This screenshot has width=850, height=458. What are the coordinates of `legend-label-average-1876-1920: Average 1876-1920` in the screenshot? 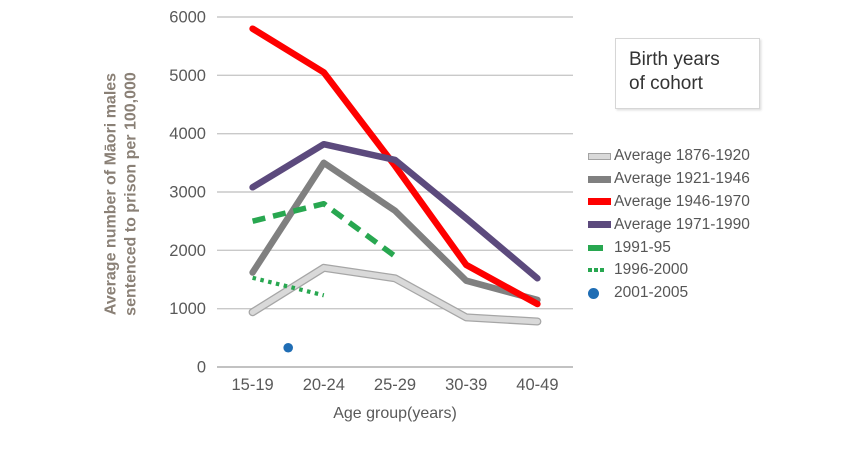 It's located at (682, 156).